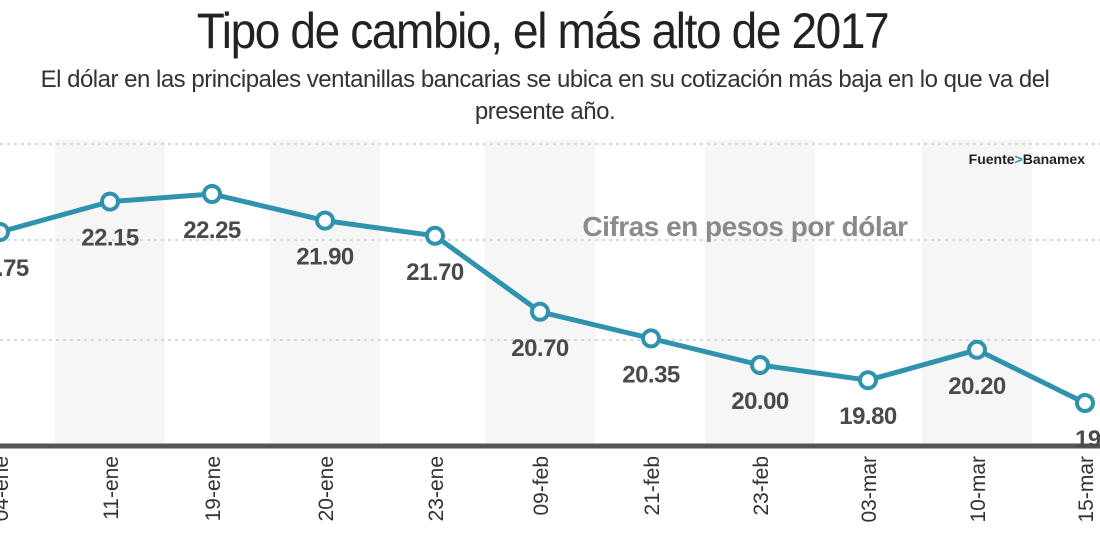 The image size is (1100, 550). I want to click on chart-title: Tipo de cambio, el más alto de 2017, so click(543, 31).